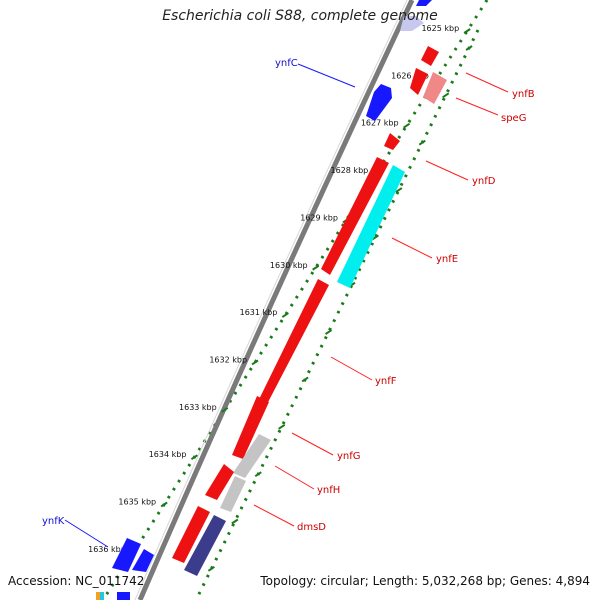 This screenshot has width=600, height=600. What do you see at coordinates (86, 533) in the screenshot?
I see `leader-ynfK` at bounding box center [86, 533].